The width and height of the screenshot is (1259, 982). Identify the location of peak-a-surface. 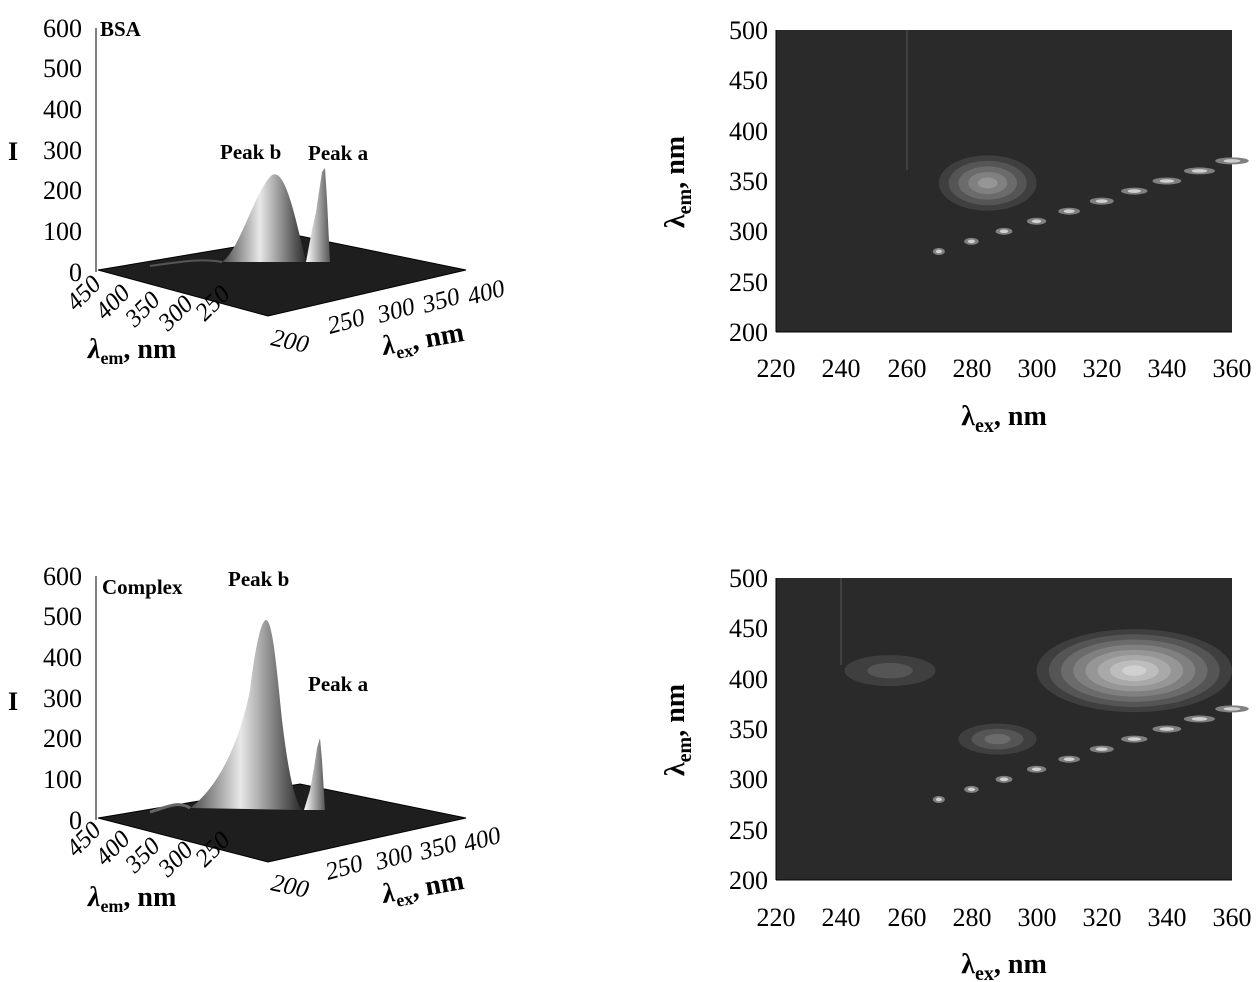
(314, 774).